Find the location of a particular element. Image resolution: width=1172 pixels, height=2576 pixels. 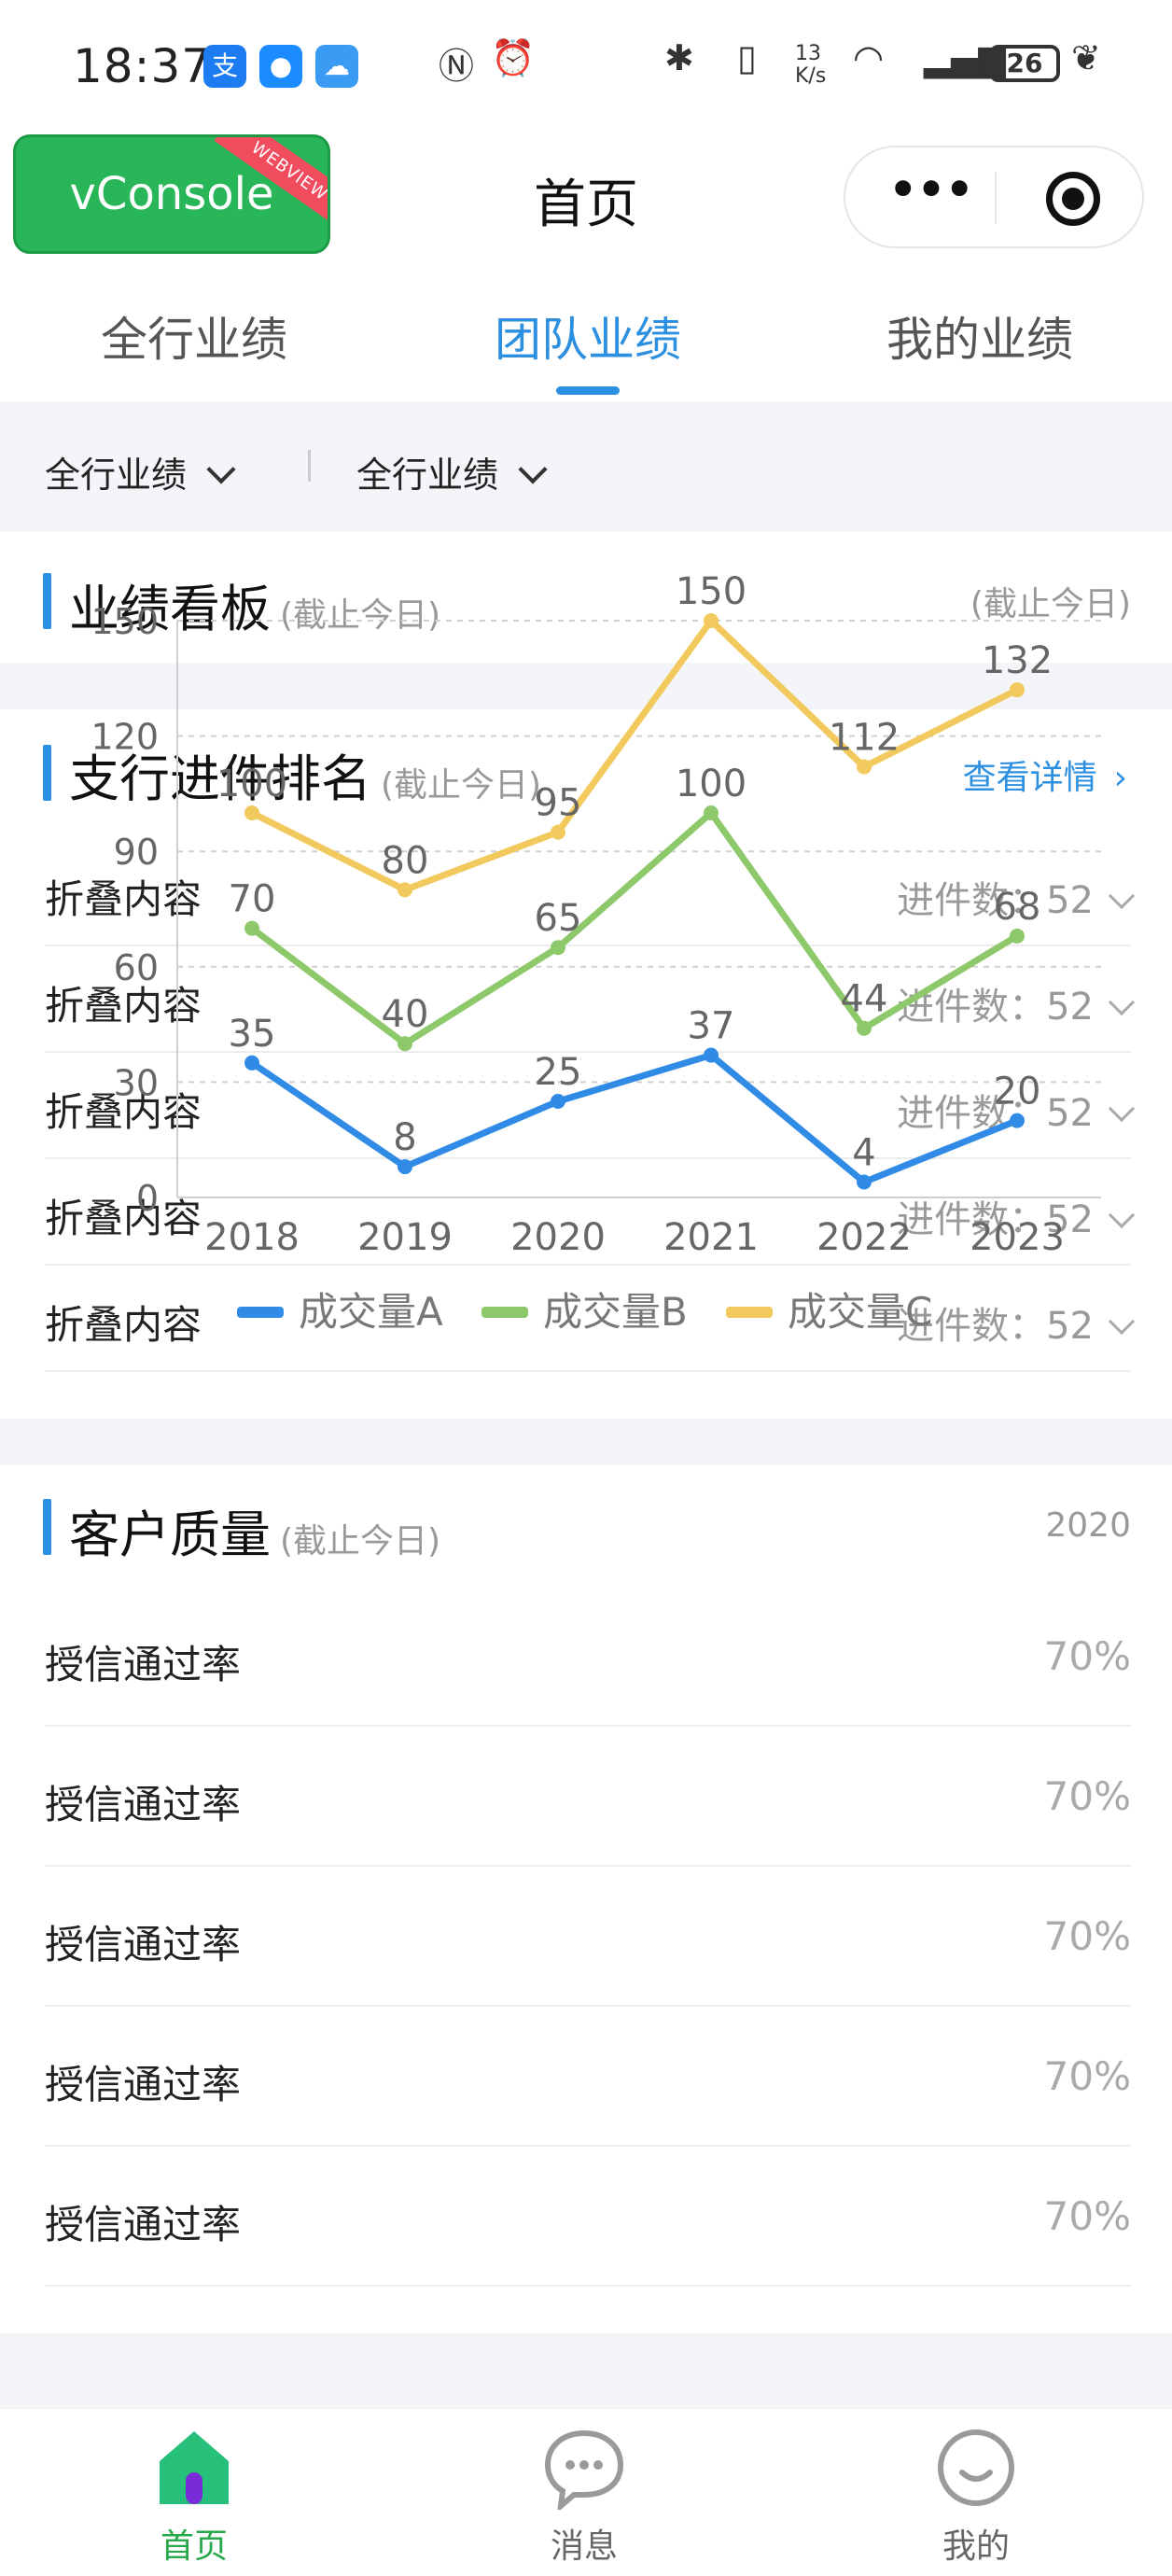

status-time: 18:37 is located at coordinates (143, 66).